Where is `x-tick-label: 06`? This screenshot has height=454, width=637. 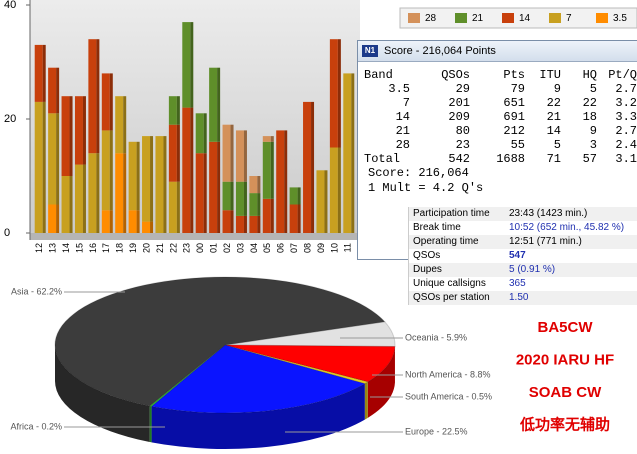
x-tick-label: 06 is located at coordinates (281, 248).